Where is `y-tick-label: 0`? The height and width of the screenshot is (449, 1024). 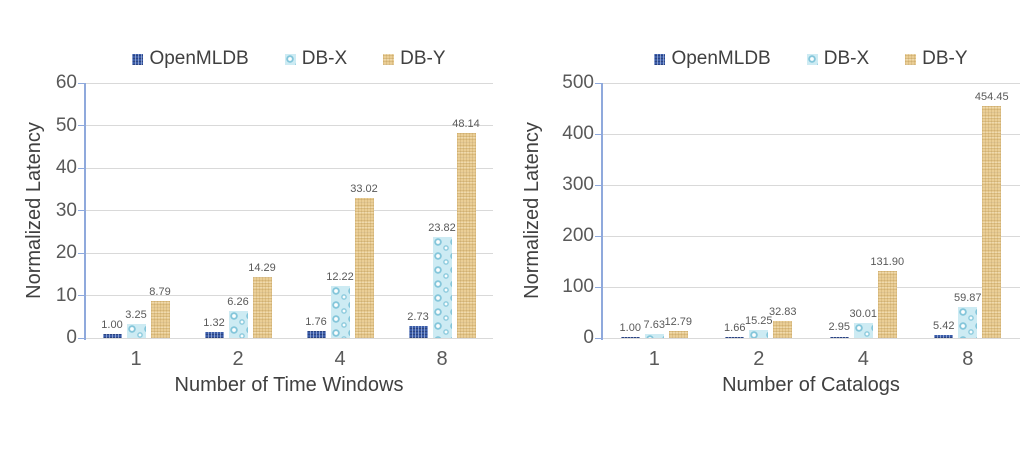 y-tick-label: 0 is located at coordinates (588, 337).